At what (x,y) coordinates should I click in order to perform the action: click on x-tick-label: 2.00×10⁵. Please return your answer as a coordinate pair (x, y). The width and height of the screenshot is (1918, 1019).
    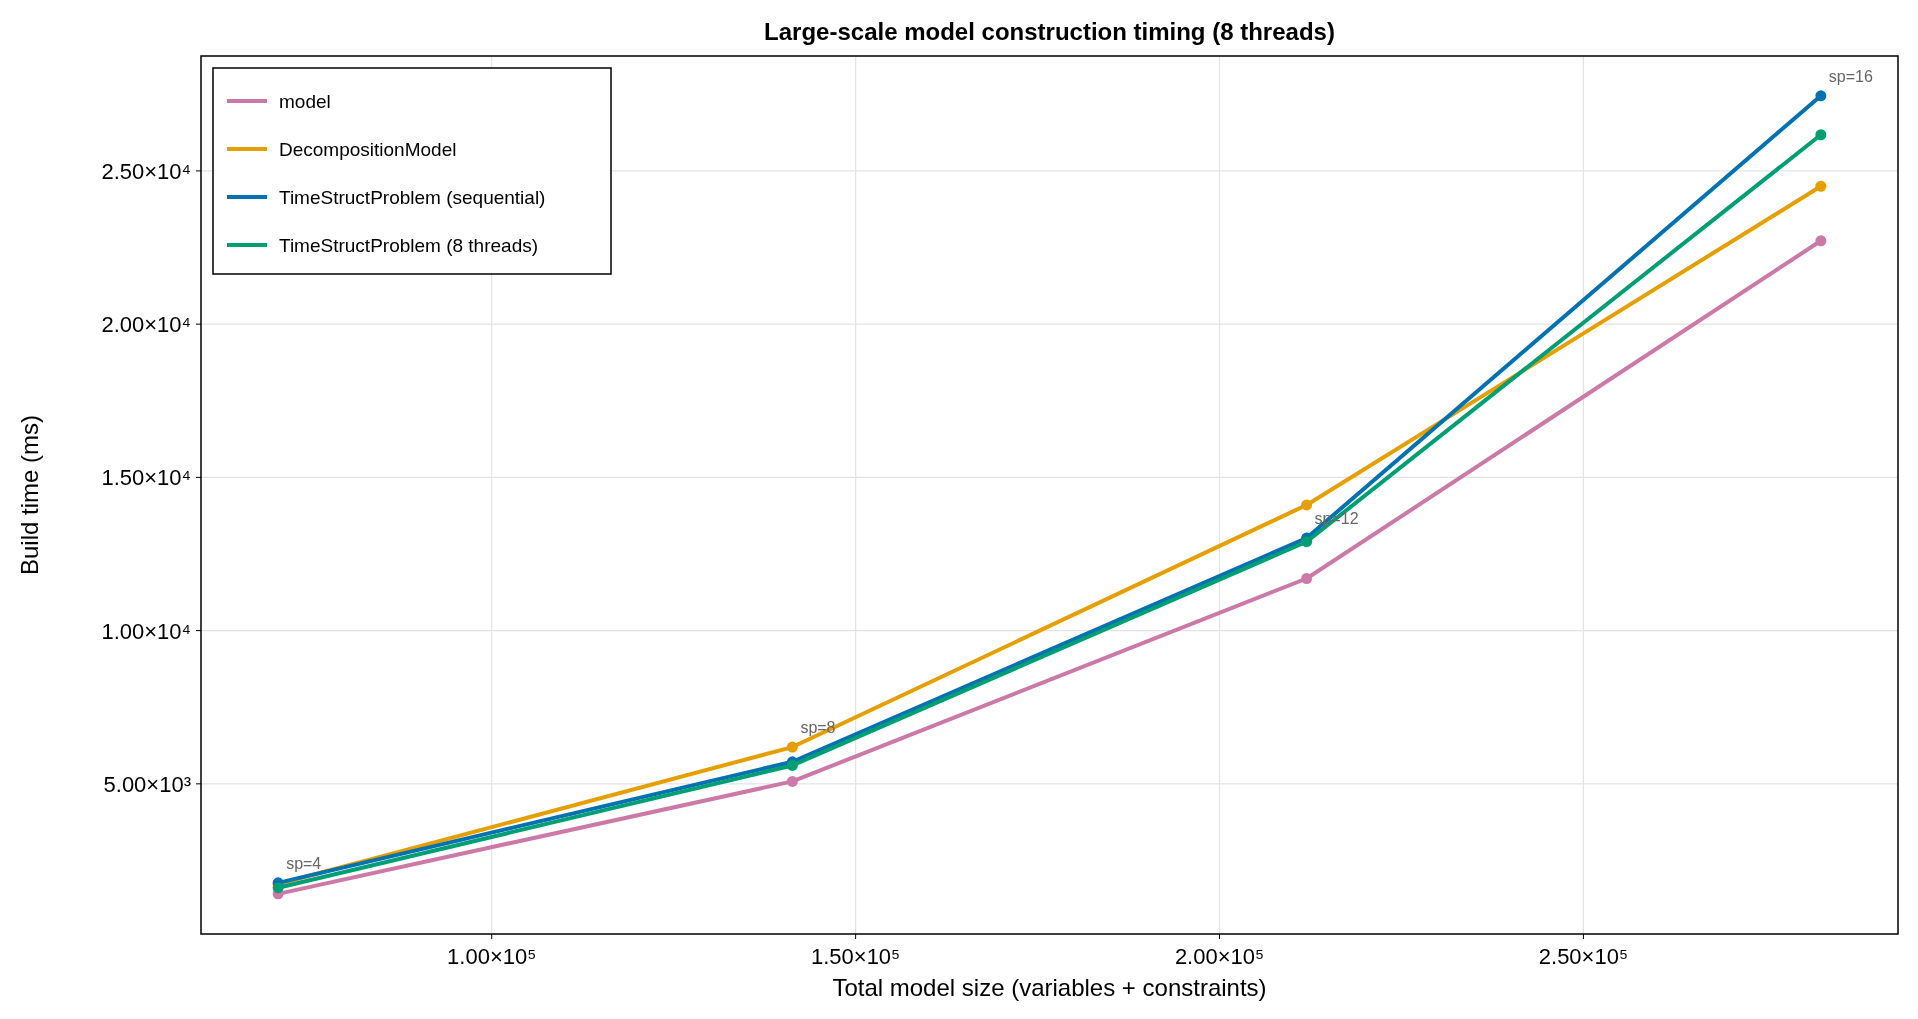
    Looking at the image, I should click on (1219, 956).